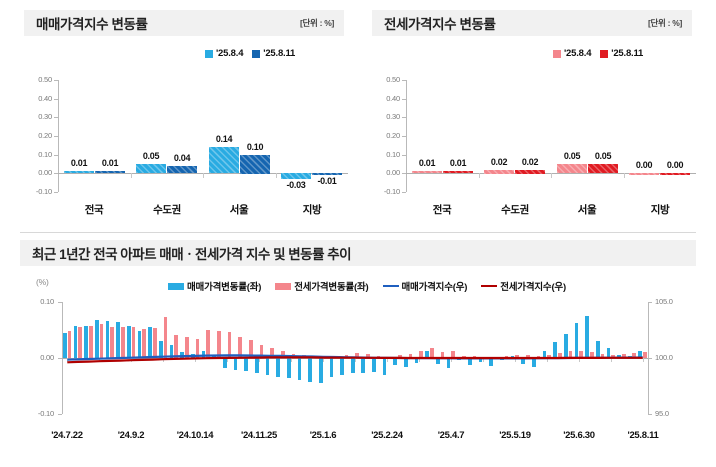  Describe the element at coordinates (296, 176) in the screenshot. I see `bar-지방-0` at that location.